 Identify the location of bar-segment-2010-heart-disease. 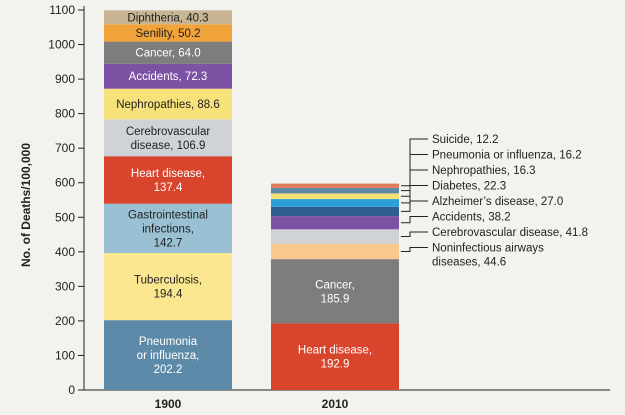
(335, 356).